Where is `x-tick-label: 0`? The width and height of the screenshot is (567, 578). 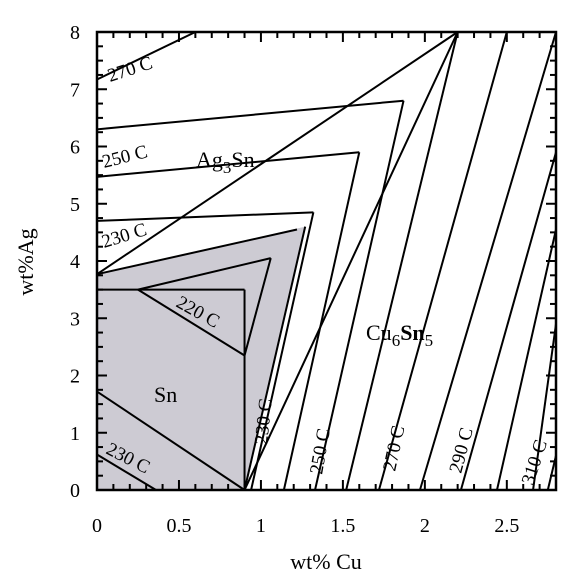
x-tick-label: 0 is located at coordinates (97, 526).